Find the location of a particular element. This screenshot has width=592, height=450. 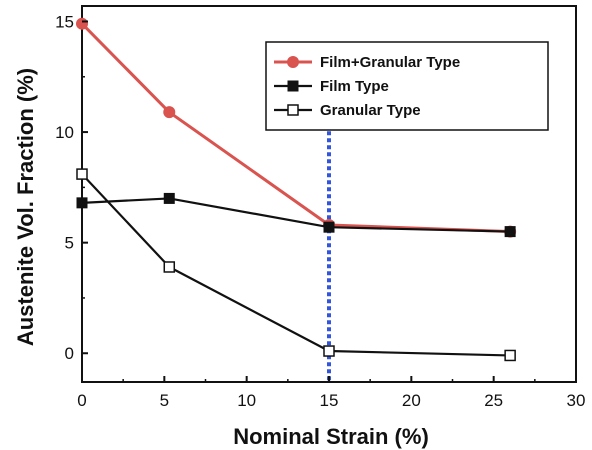

x-axis-title: Nominal Strain (%) is located at coordinates (331, 436).